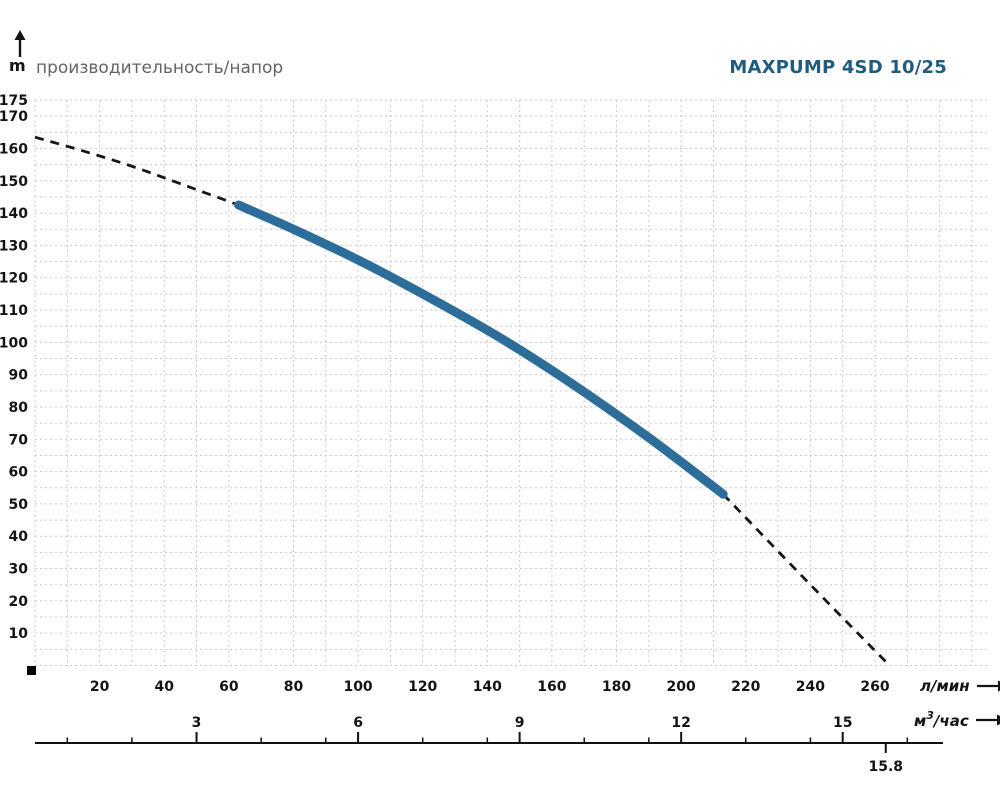 The height and width of the screenshot is (800, 1000). Describe the element at coordinates (19, 634) in the screenshot. I see `y-tick-label: 10` at that location.